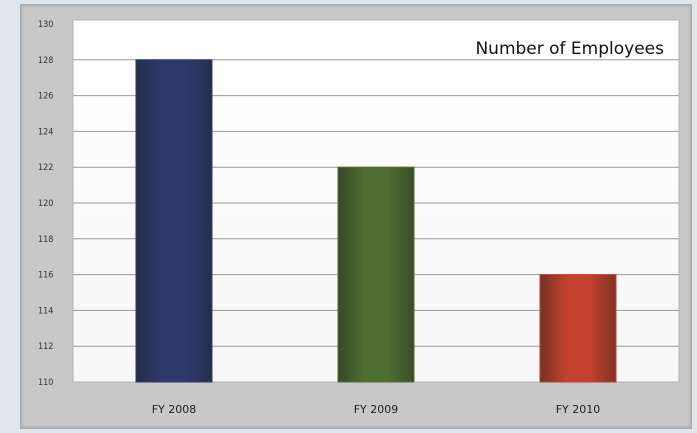 This screenshot has width=697, height=433. What do you see at coordinates (45, 25) in the screenshot?
I see `y-tick-label: 130` at bounding box center [45, 25].